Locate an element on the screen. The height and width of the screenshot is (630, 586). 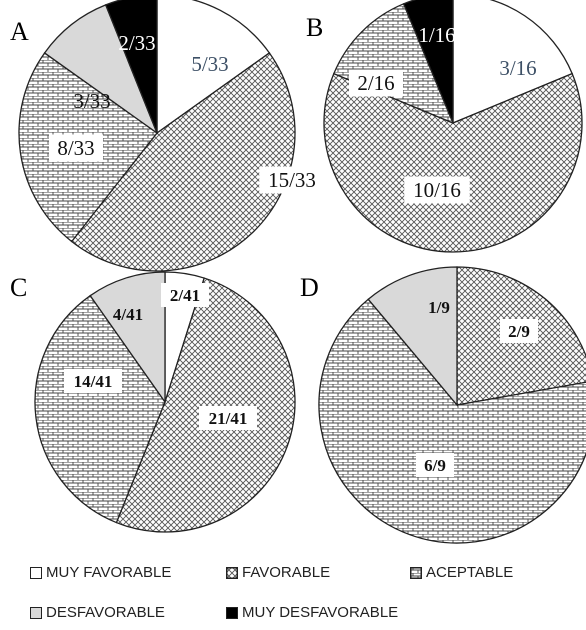
pie-slice-b-aceptable is located at coordinates (393, 63).